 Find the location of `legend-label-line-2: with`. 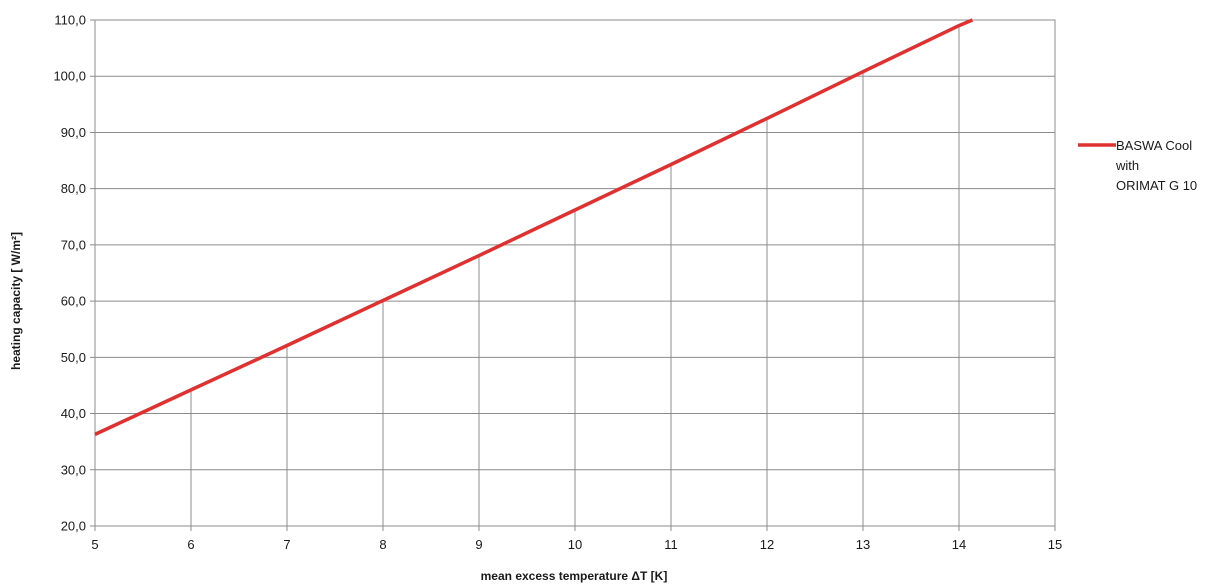

legend-label-line-2: with is located at coordinates (1127, 165).